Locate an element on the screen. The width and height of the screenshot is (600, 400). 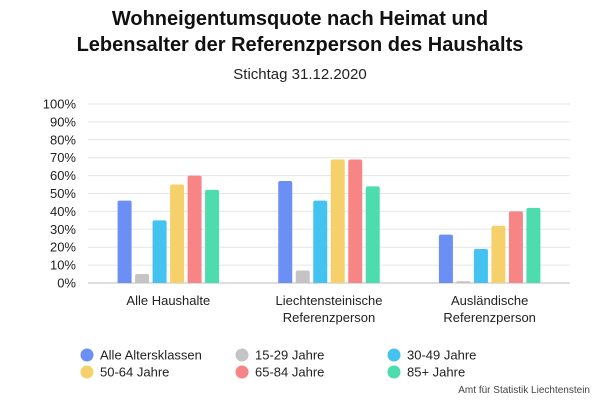
y-tick-label: 100% is located at coordinates (60, 104).